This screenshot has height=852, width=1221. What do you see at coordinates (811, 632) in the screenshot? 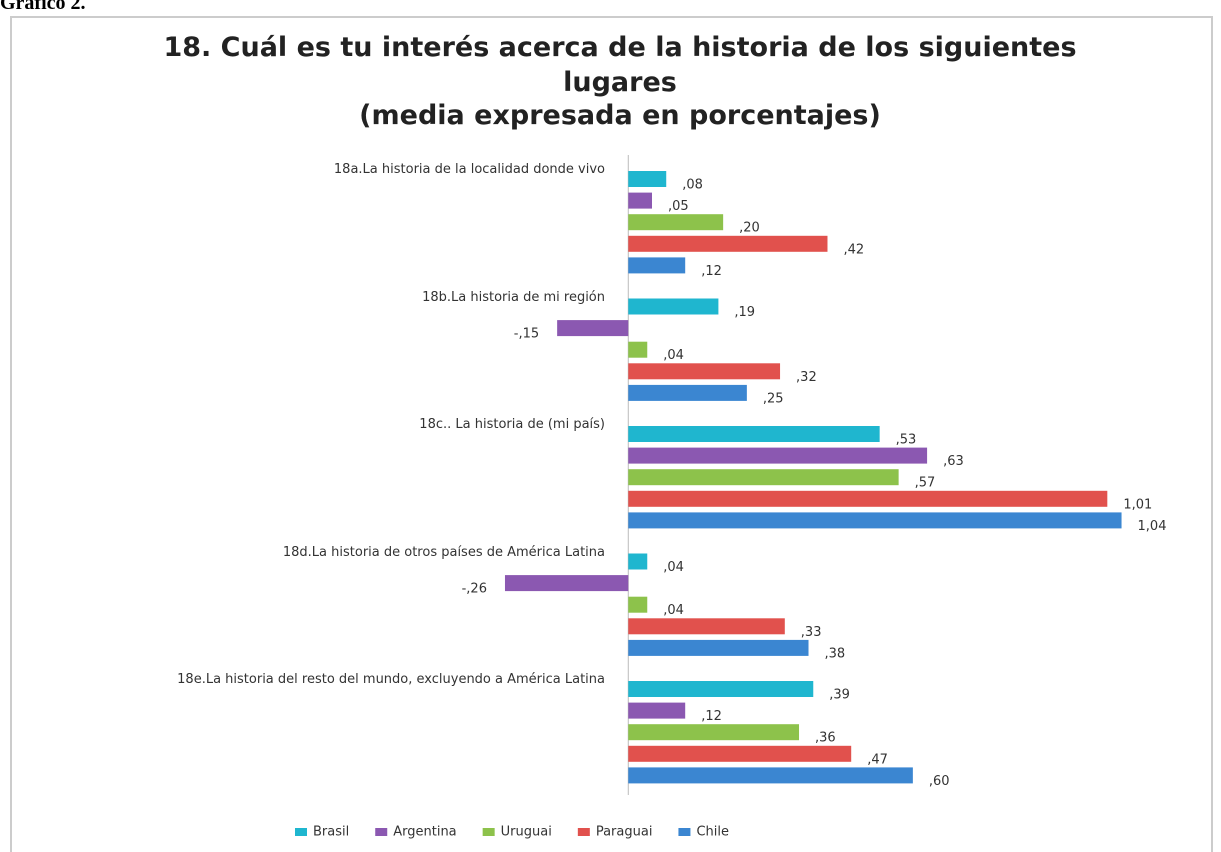
I see `value-label: ,33` at bounding box center [811, 632].